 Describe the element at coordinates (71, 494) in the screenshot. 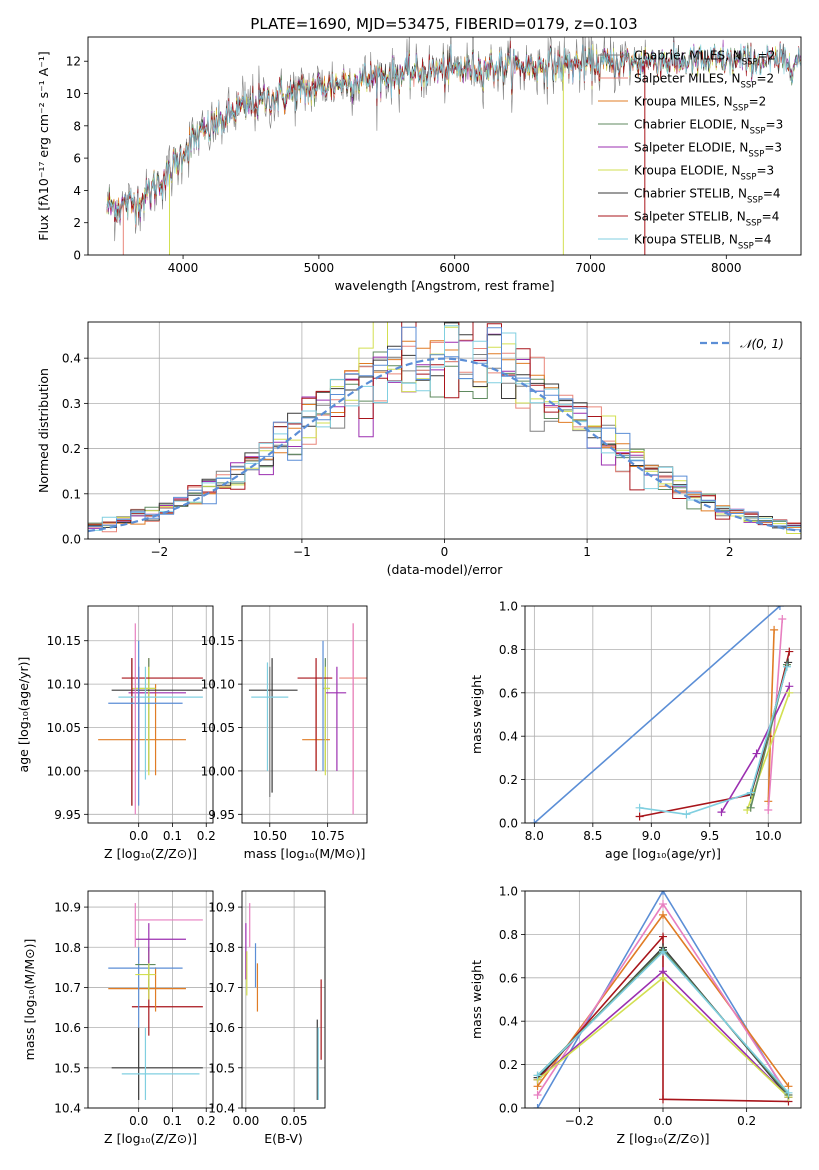

I see `y-tick-label: 0.1` at that location.